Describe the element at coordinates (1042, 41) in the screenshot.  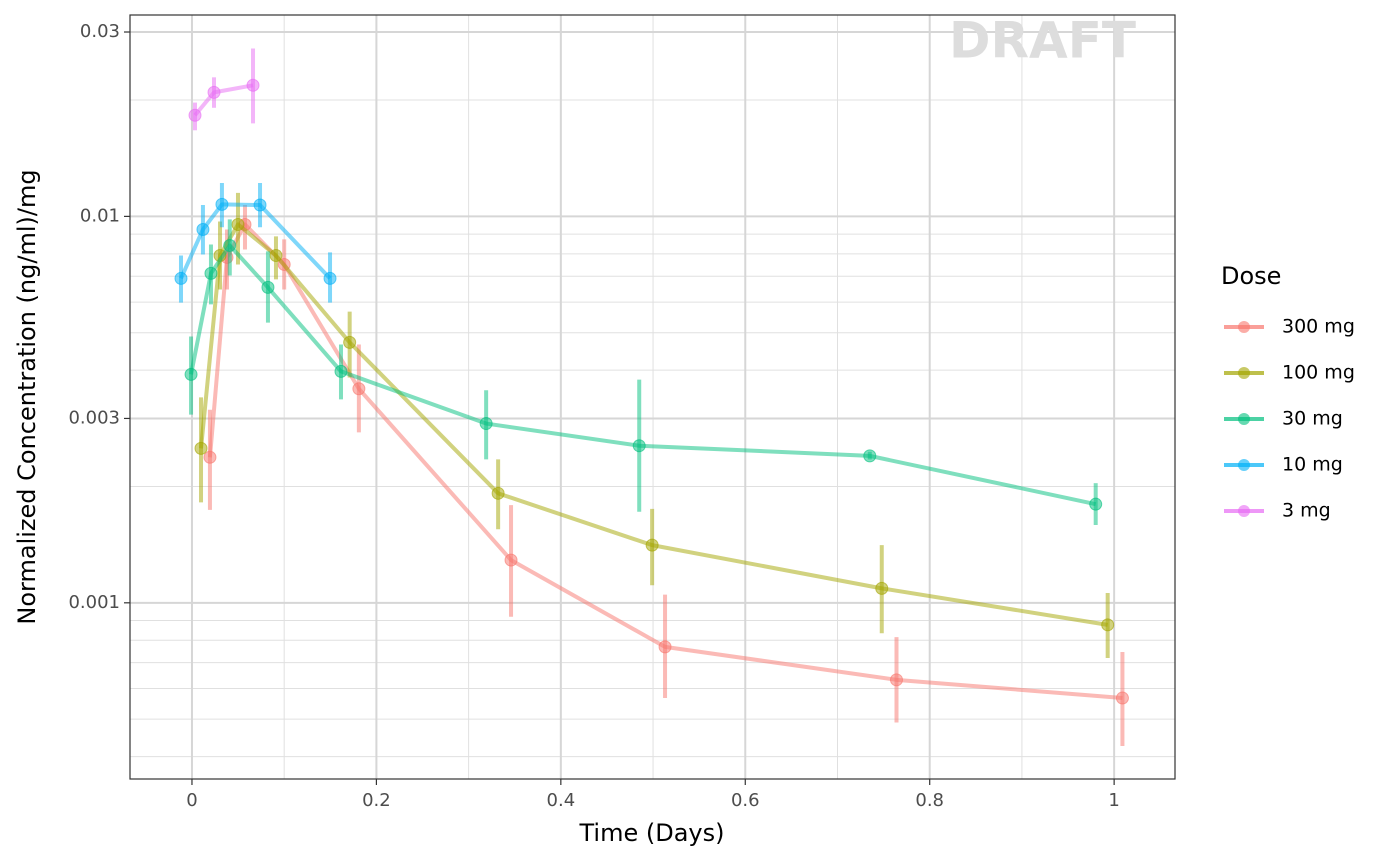
I see `watermark: DRAFT` at that location.